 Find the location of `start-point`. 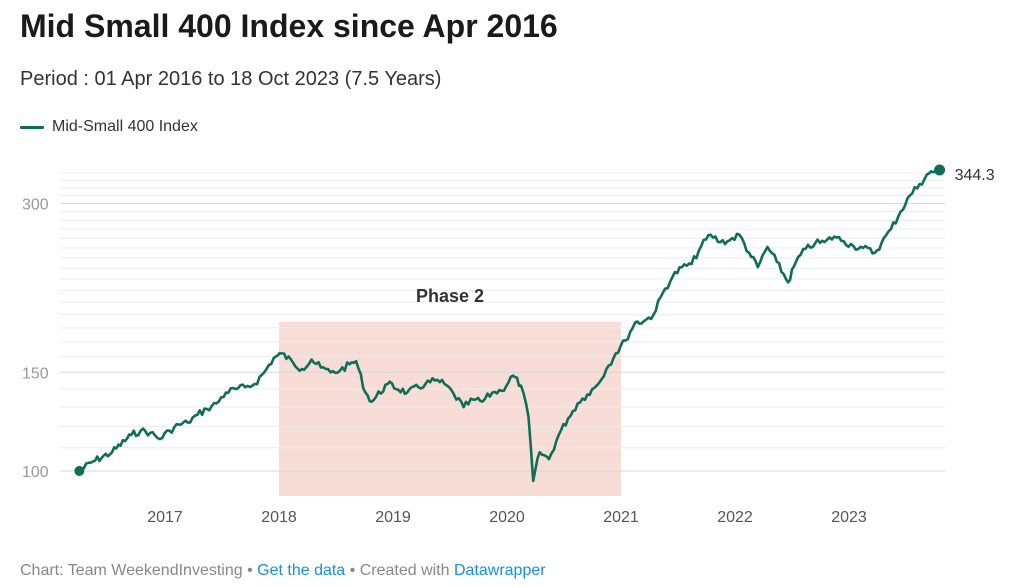

start-point is located at coordinates (79, 471).